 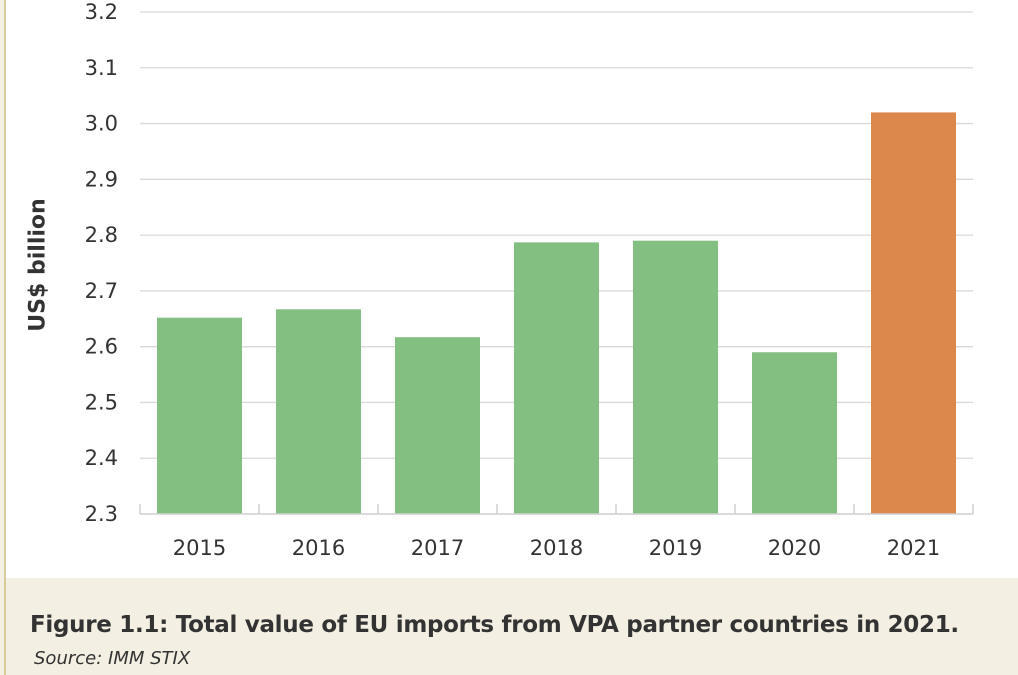 What do you see at coordinates (199, 415) in the screenshot?
I see `bar-2015` at bounding box center [199, 415].